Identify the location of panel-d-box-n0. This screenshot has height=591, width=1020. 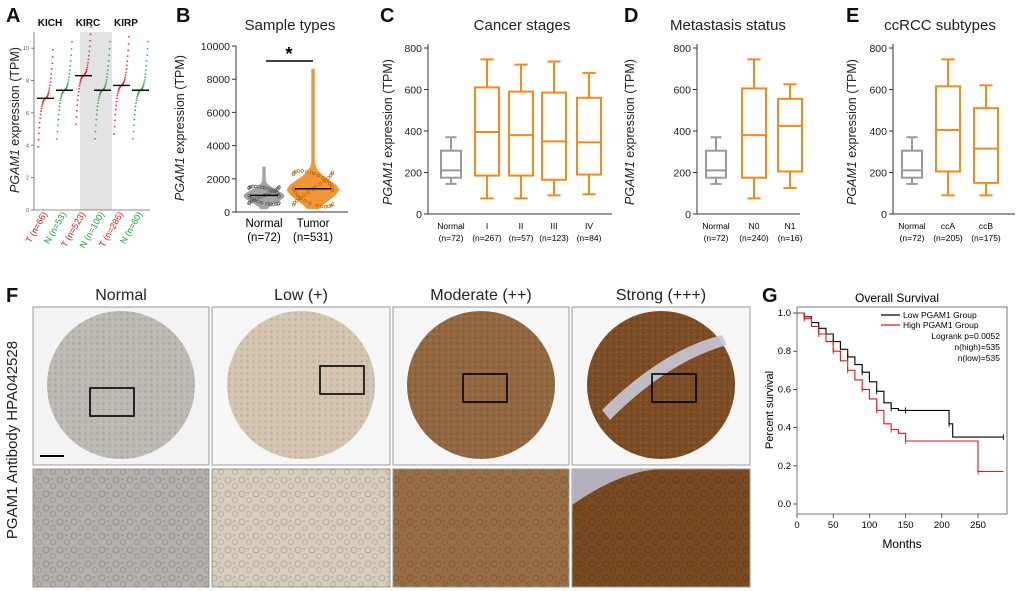
(754, 133).